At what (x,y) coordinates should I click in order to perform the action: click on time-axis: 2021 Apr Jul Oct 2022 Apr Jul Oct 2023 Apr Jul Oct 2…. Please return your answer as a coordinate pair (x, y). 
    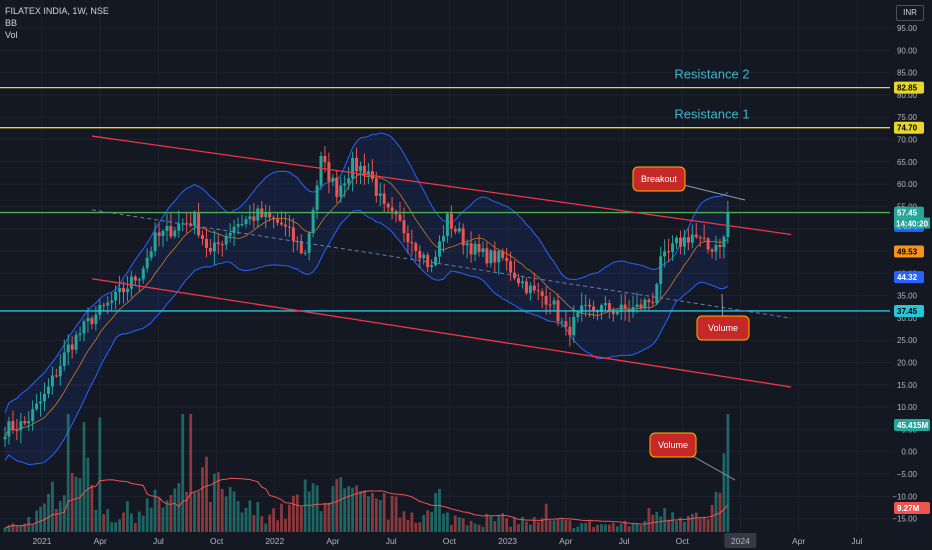
    Looking at the image, I should click on (445, 541).